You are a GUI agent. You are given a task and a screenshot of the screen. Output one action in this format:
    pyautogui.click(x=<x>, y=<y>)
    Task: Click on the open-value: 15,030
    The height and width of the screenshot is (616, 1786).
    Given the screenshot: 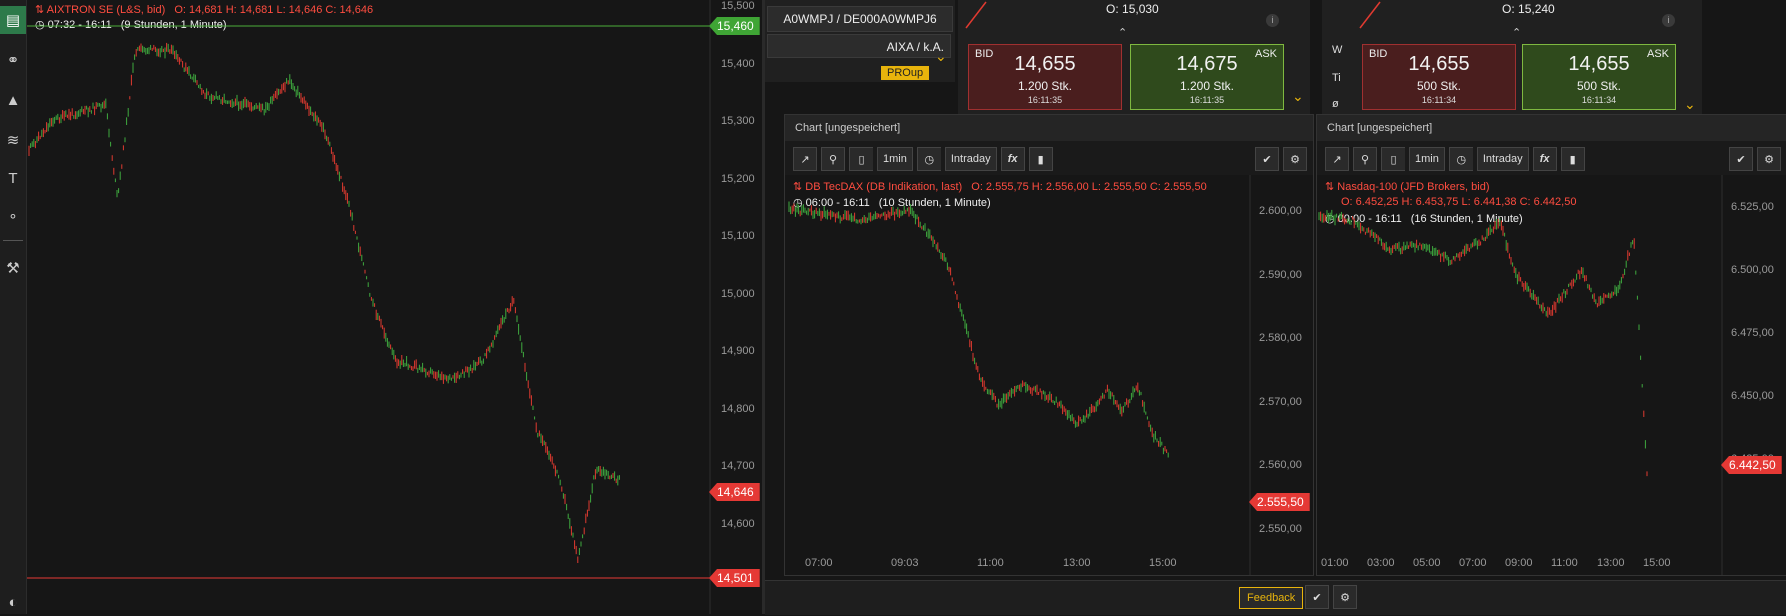 What is the action you would take?
    pyautogui.click(x=1140, y=9)
    